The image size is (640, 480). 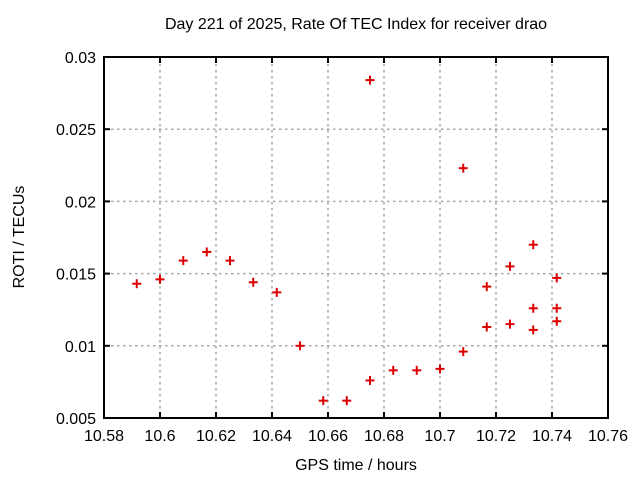 I want to click on x-tick-label: 10.6, so click(x=159, y=436).